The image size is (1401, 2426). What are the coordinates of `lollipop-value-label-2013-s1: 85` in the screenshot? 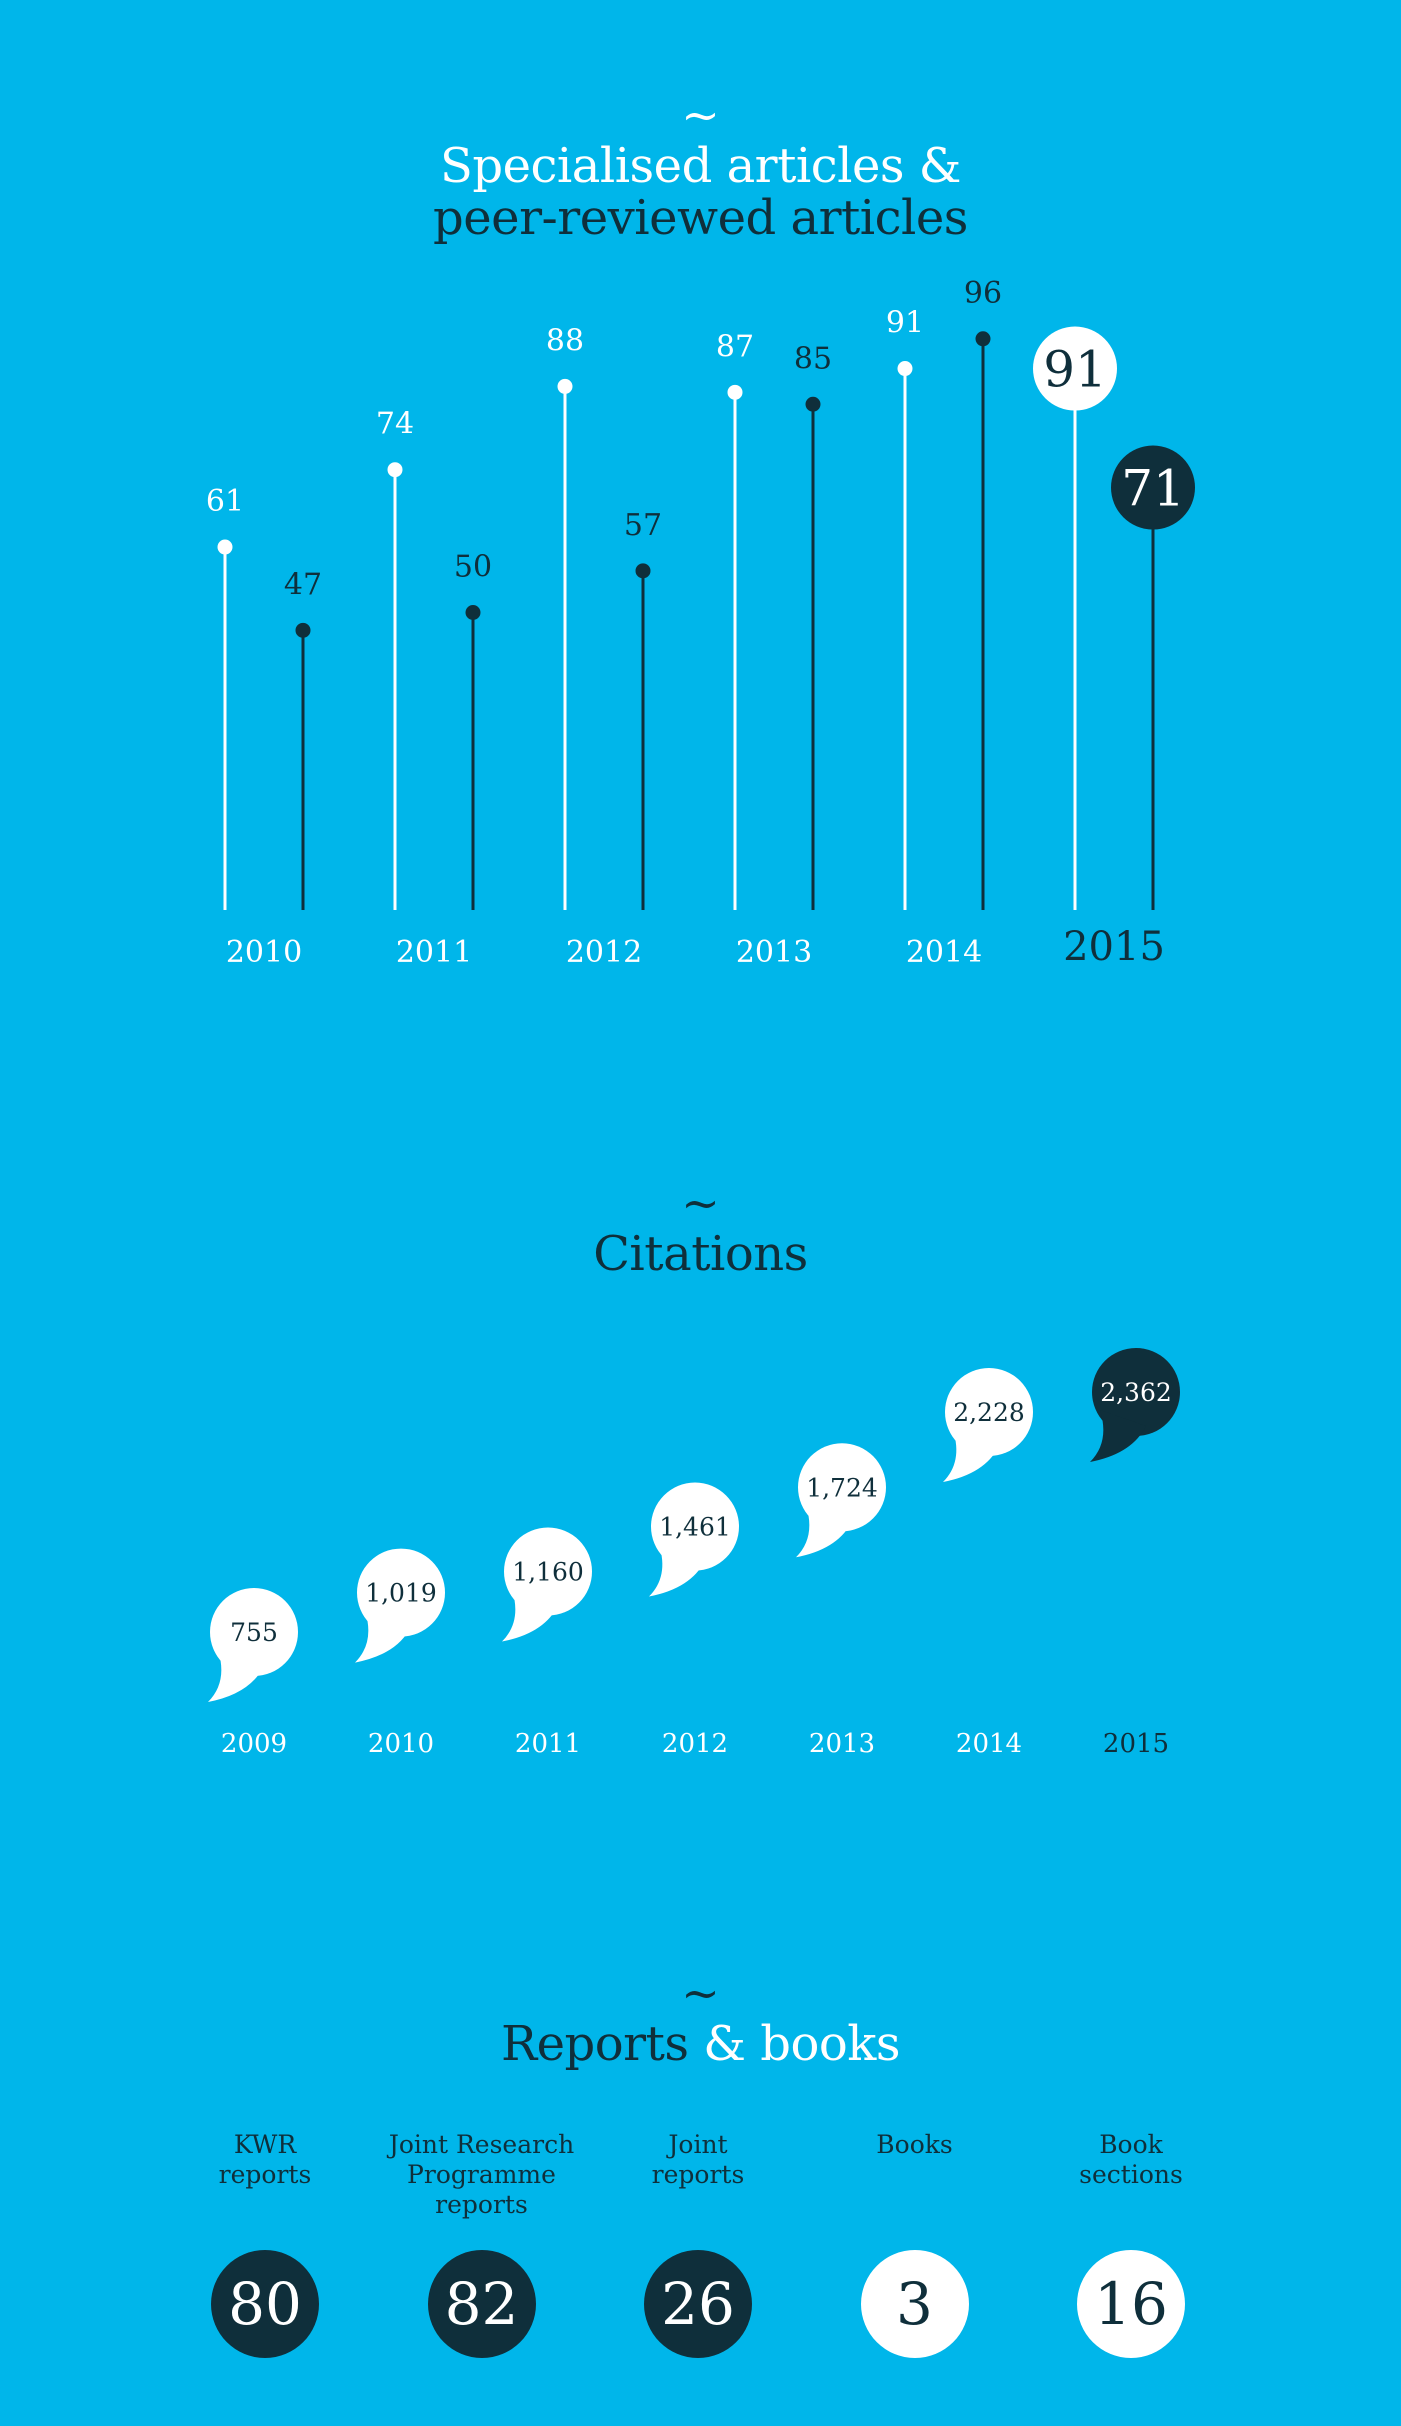 It's located at (813, 358).